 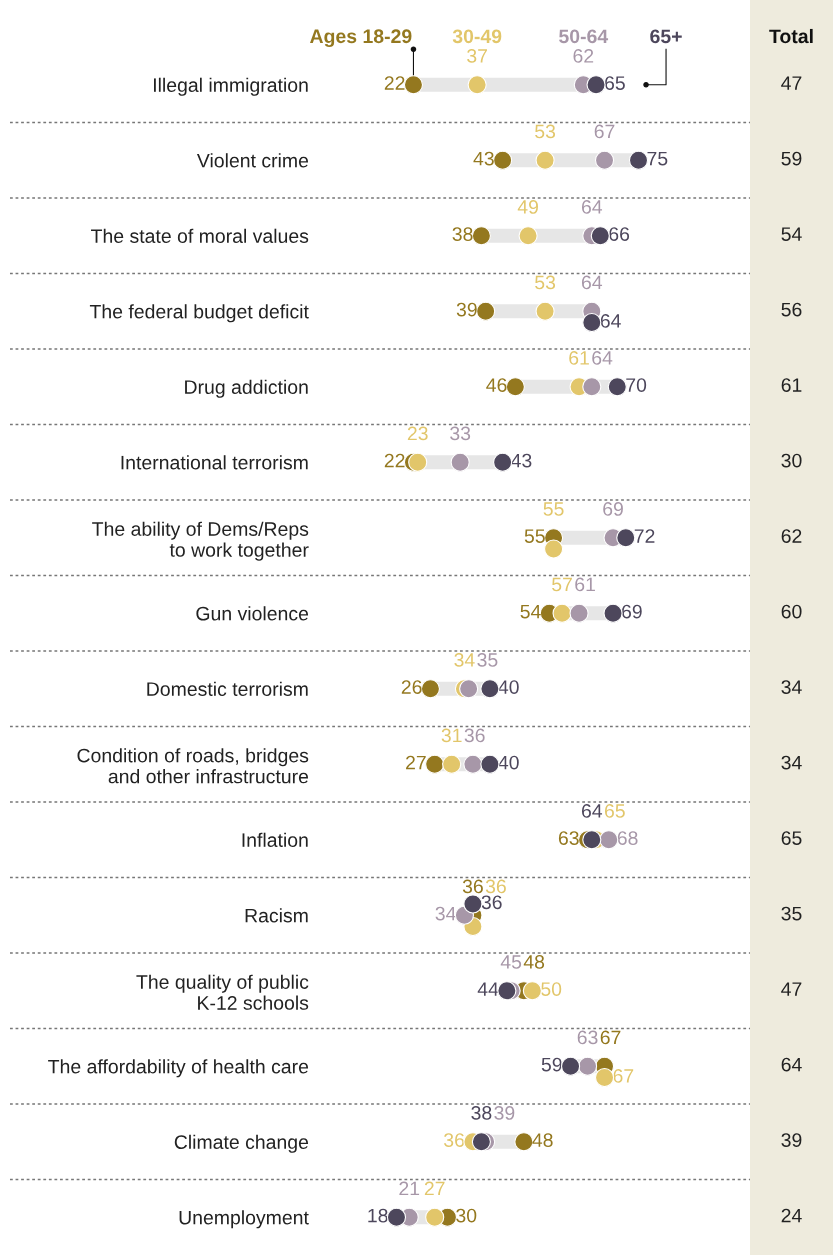 I want to click on data-label: 37, so click(x=477, y=56).